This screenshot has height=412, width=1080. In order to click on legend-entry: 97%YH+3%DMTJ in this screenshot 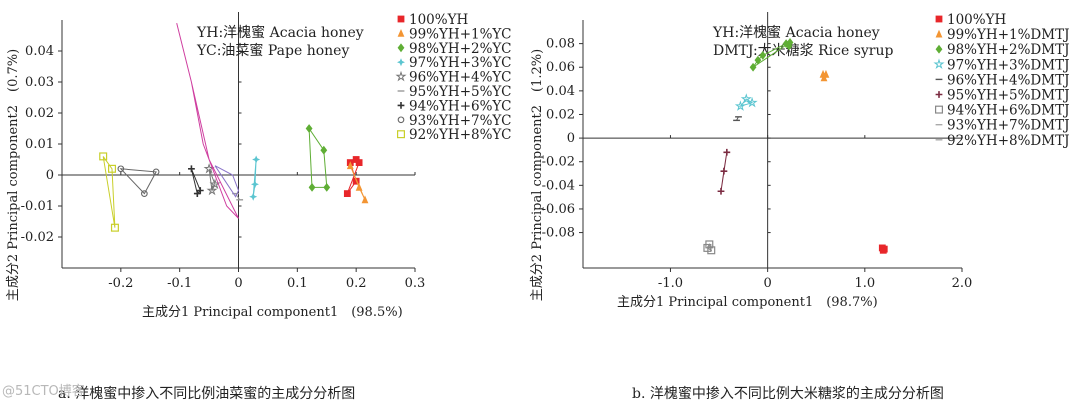, I will do `click(1001, 65)`.